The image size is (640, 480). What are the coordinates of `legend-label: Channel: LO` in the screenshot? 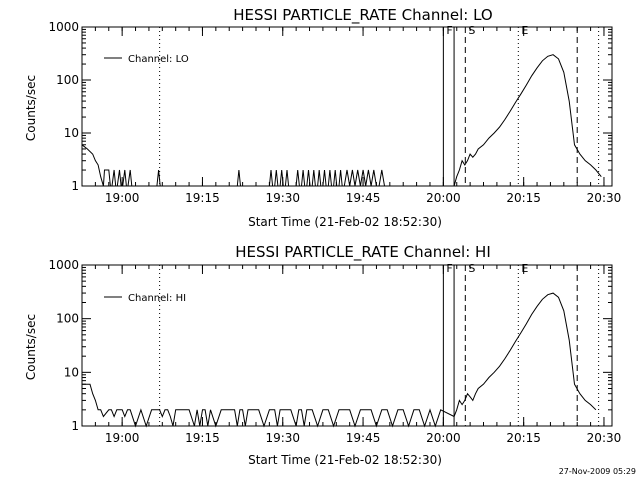 It's located at (158, 59).